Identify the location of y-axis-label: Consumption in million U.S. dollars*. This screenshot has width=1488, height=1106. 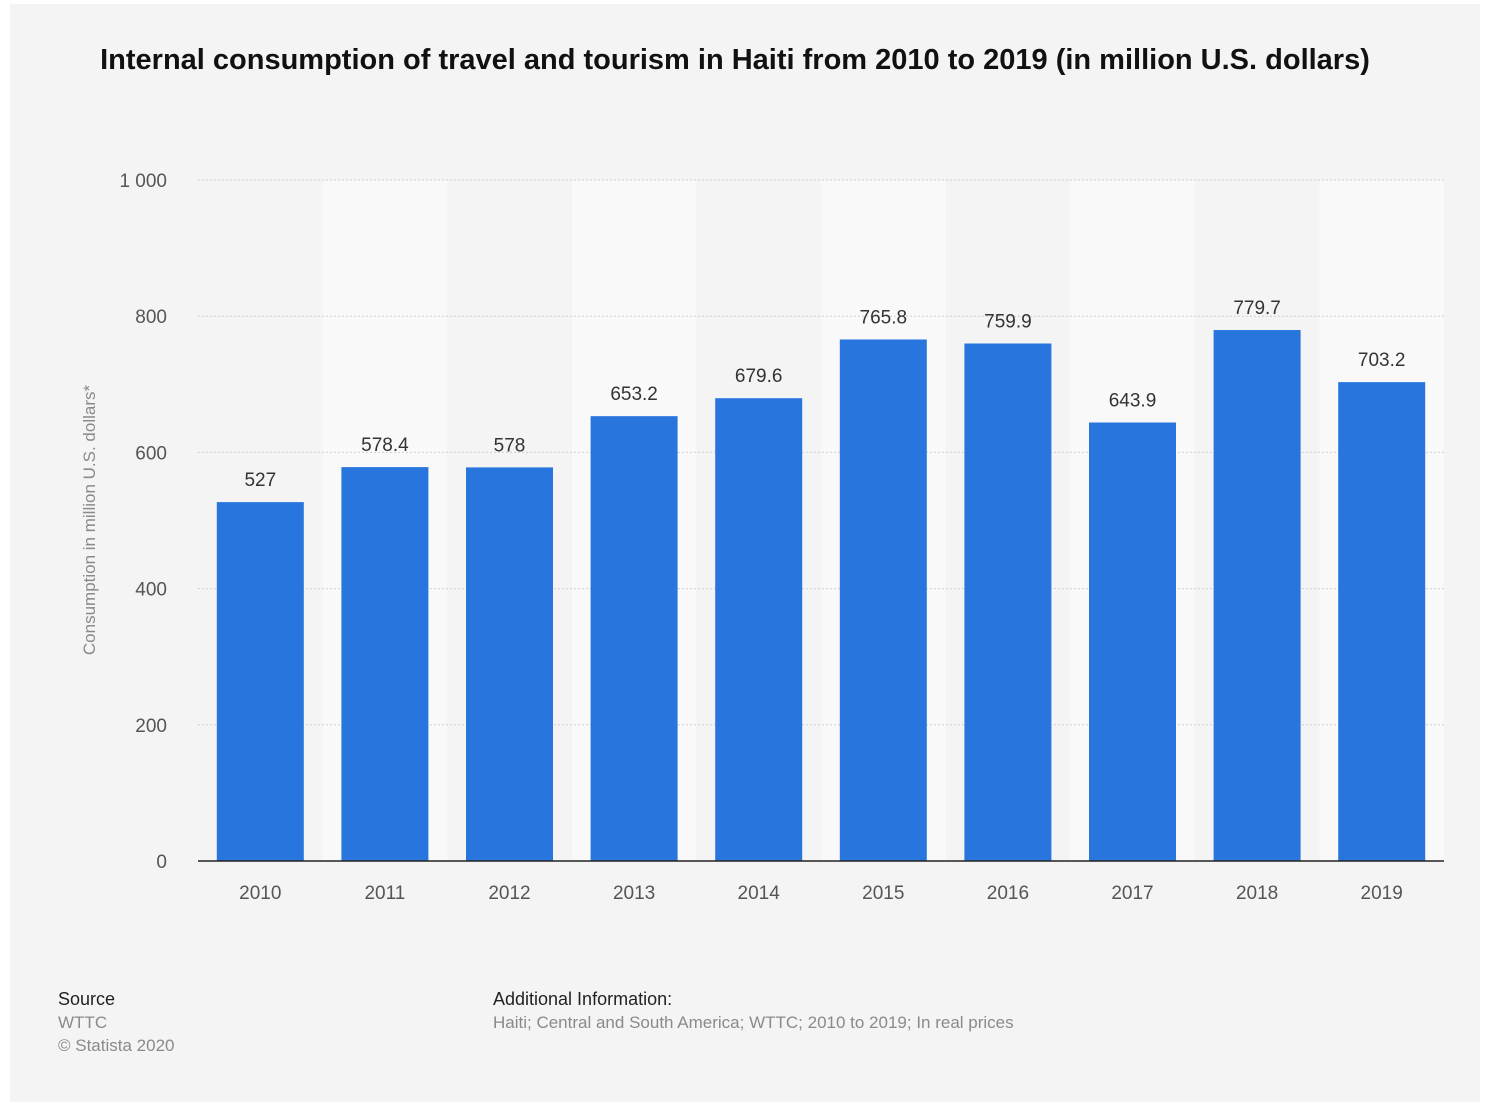
(89, 520).